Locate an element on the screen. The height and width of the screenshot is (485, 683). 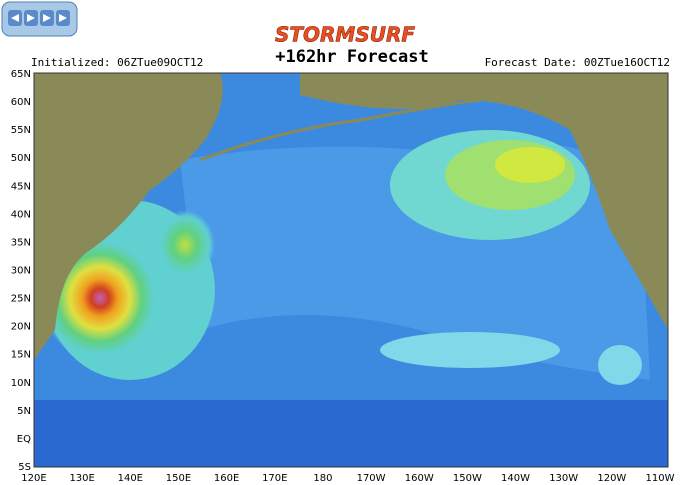
brand: STORMSURF is located at coordinates (345, 35).